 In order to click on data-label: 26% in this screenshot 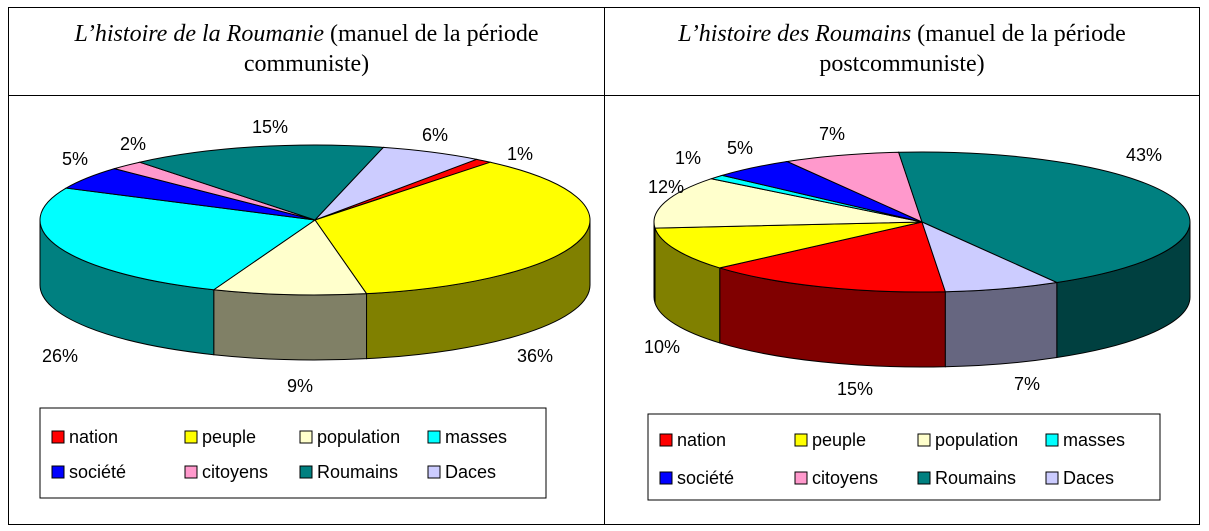, I will do `click(60, 356)`.